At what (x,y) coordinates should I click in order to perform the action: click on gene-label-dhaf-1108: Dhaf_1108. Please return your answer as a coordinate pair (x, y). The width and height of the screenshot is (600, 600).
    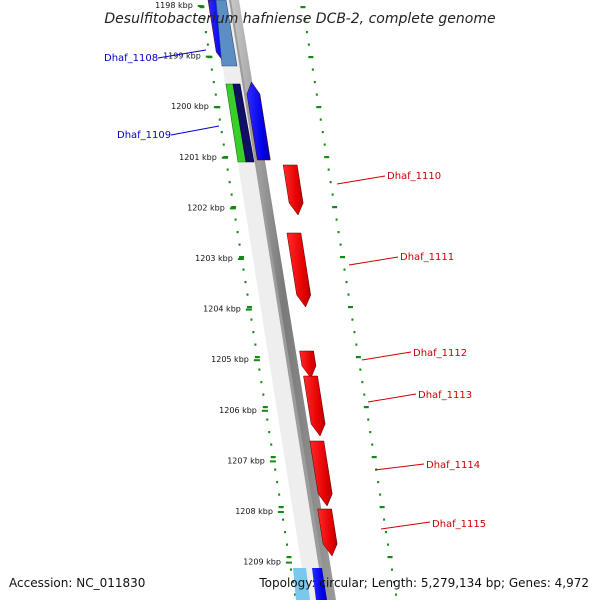
    Looking at the image, I should click on (131, 58).